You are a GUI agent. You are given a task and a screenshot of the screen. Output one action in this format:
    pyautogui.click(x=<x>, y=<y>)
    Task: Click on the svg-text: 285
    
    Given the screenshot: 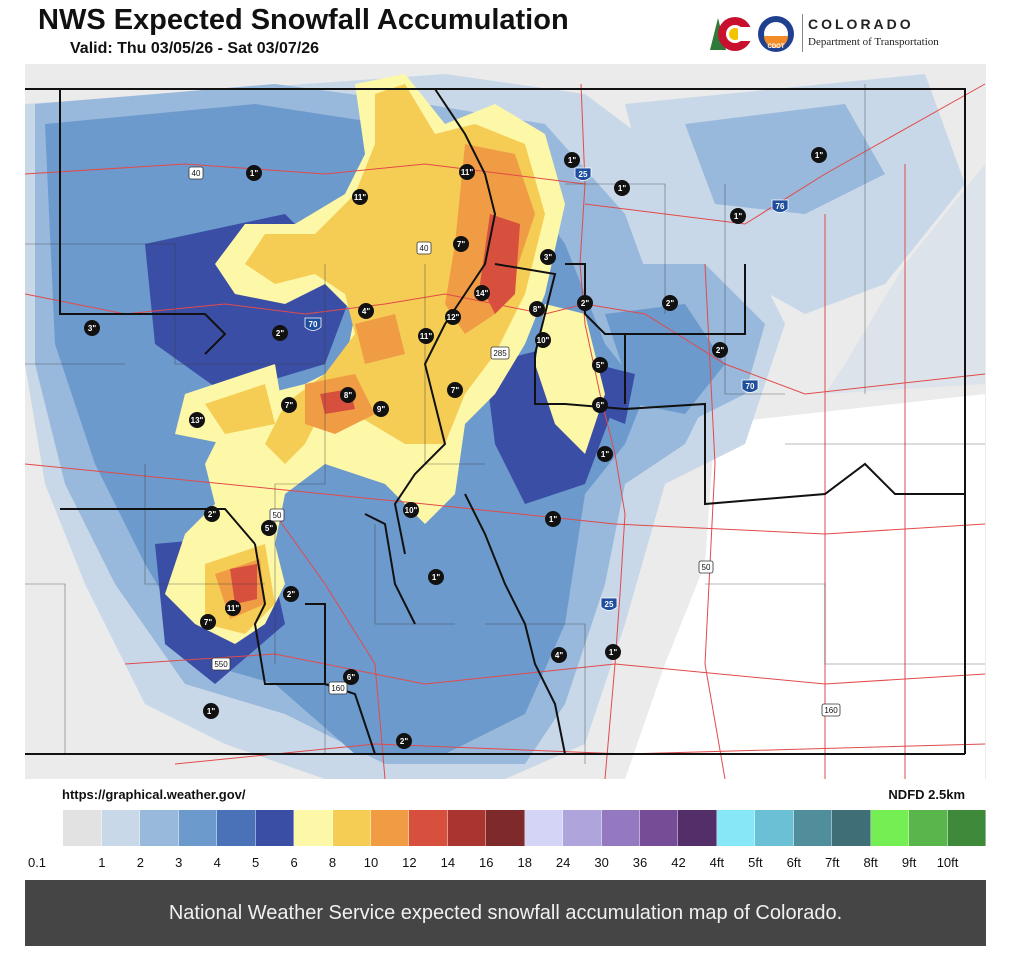 What is the action you would take?
    pyautogui.click(x=500, y=353)
    